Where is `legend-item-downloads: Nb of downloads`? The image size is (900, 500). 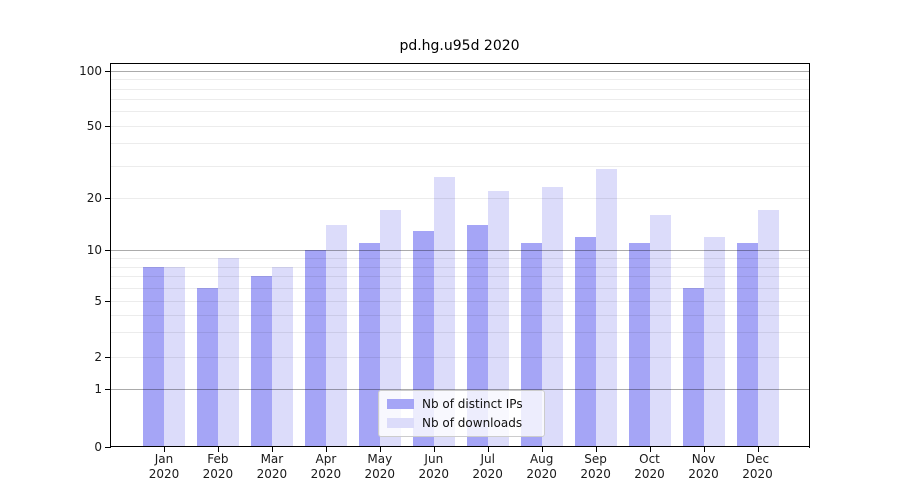 legend-item-downloads: Nb of downloads is located at coordinates (465, 423).